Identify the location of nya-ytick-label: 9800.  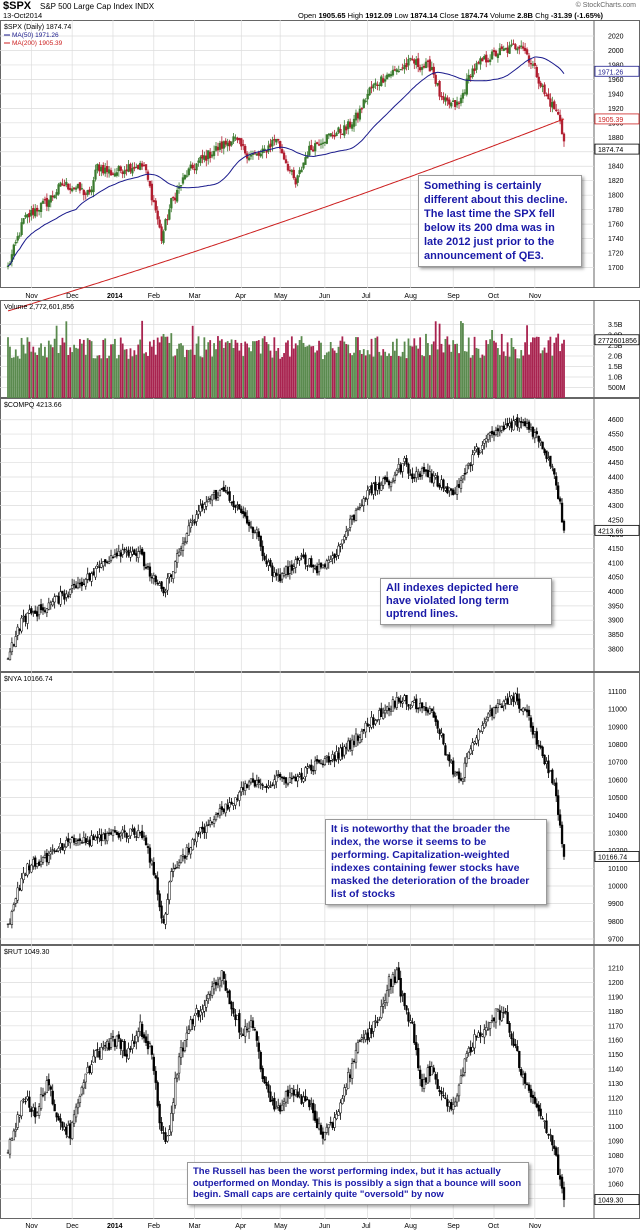
(616, 922).